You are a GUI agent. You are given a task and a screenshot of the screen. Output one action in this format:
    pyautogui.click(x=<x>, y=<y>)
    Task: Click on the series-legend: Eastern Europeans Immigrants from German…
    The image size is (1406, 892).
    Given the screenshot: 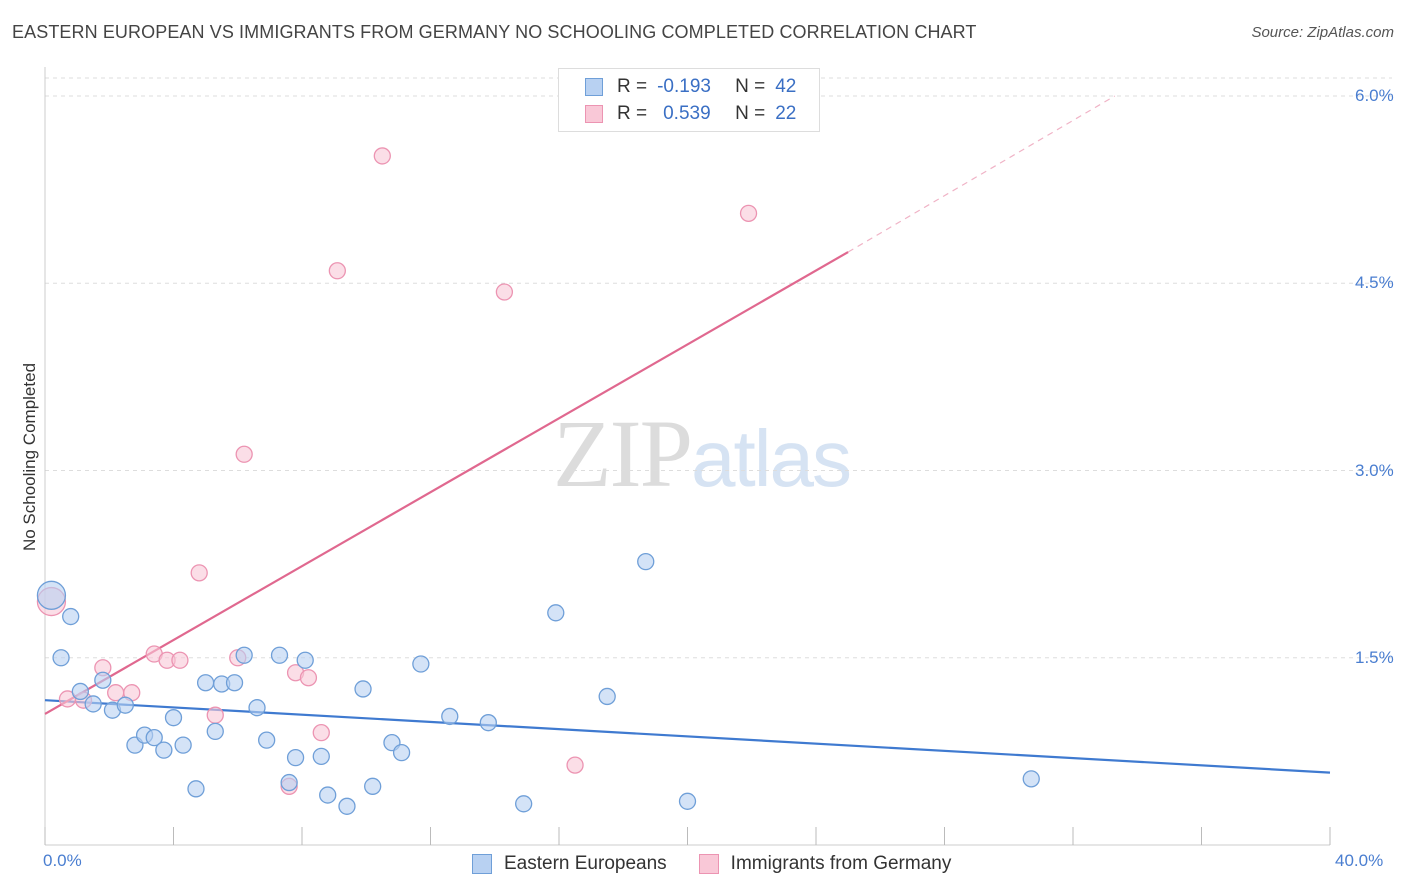 What is the action you would take?
    pyautogui.click(x=711, y=864)
    